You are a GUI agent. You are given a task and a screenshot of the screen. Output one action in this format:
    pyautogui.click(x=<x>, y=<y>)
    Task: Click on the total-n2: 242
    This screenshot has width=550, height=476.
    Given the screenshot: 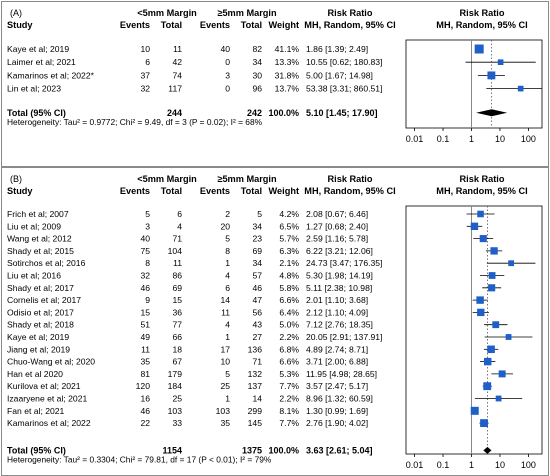 What is the action you would take?
    pyautogui.click(x=254, y=113)
    